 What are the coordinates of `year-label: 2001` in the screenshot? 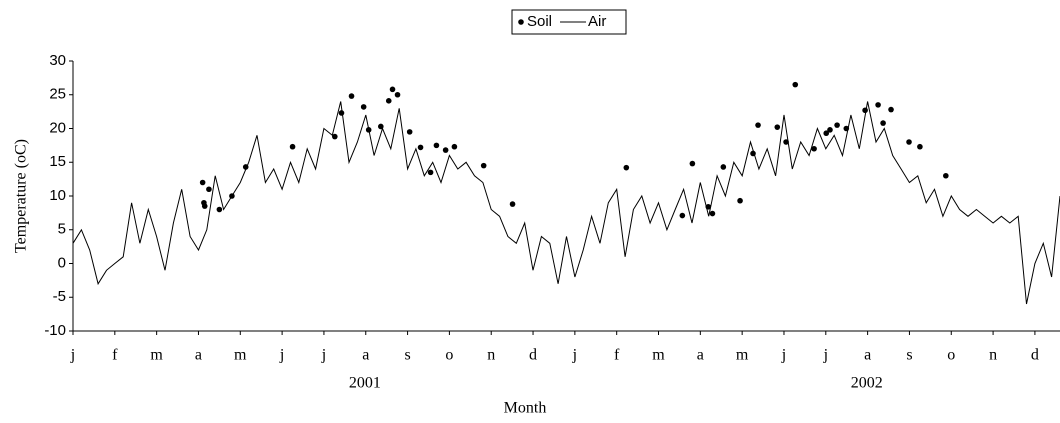 It's located at (365, 383).